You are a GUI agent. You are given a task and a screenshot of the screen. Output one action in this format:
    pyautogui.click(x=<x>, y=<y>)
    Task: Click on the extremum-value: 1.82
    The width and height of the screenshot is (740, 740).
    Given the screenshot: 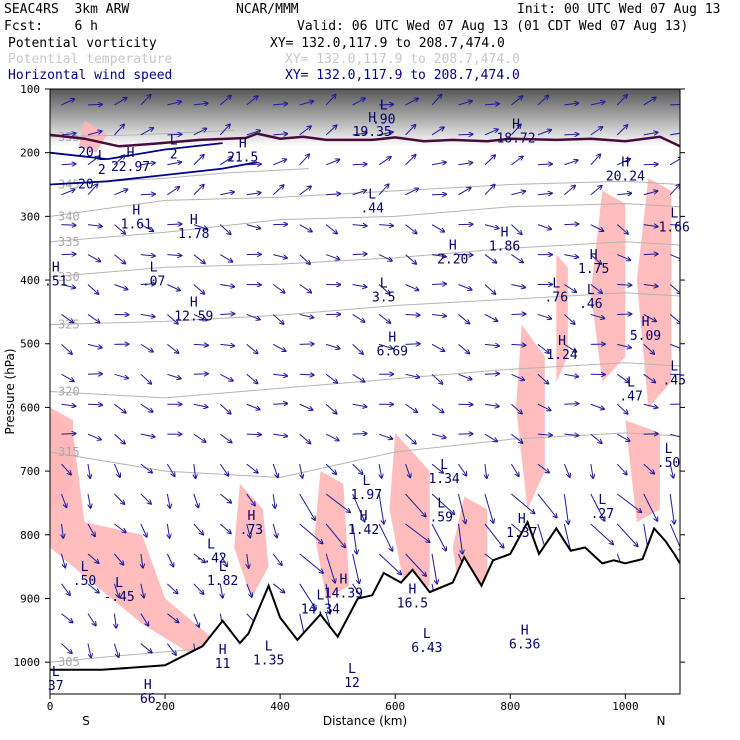 What is the action you would take?
    pyautogui.click(x=222, y=581)
    